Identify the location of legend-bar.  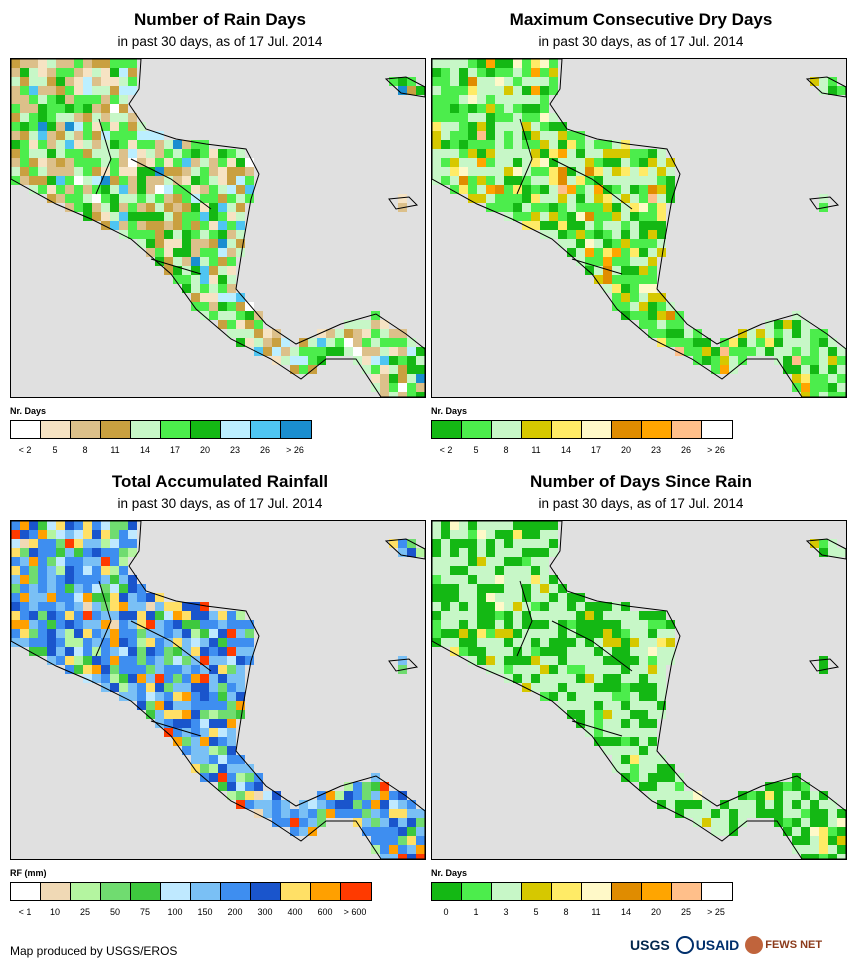
(582, 429).